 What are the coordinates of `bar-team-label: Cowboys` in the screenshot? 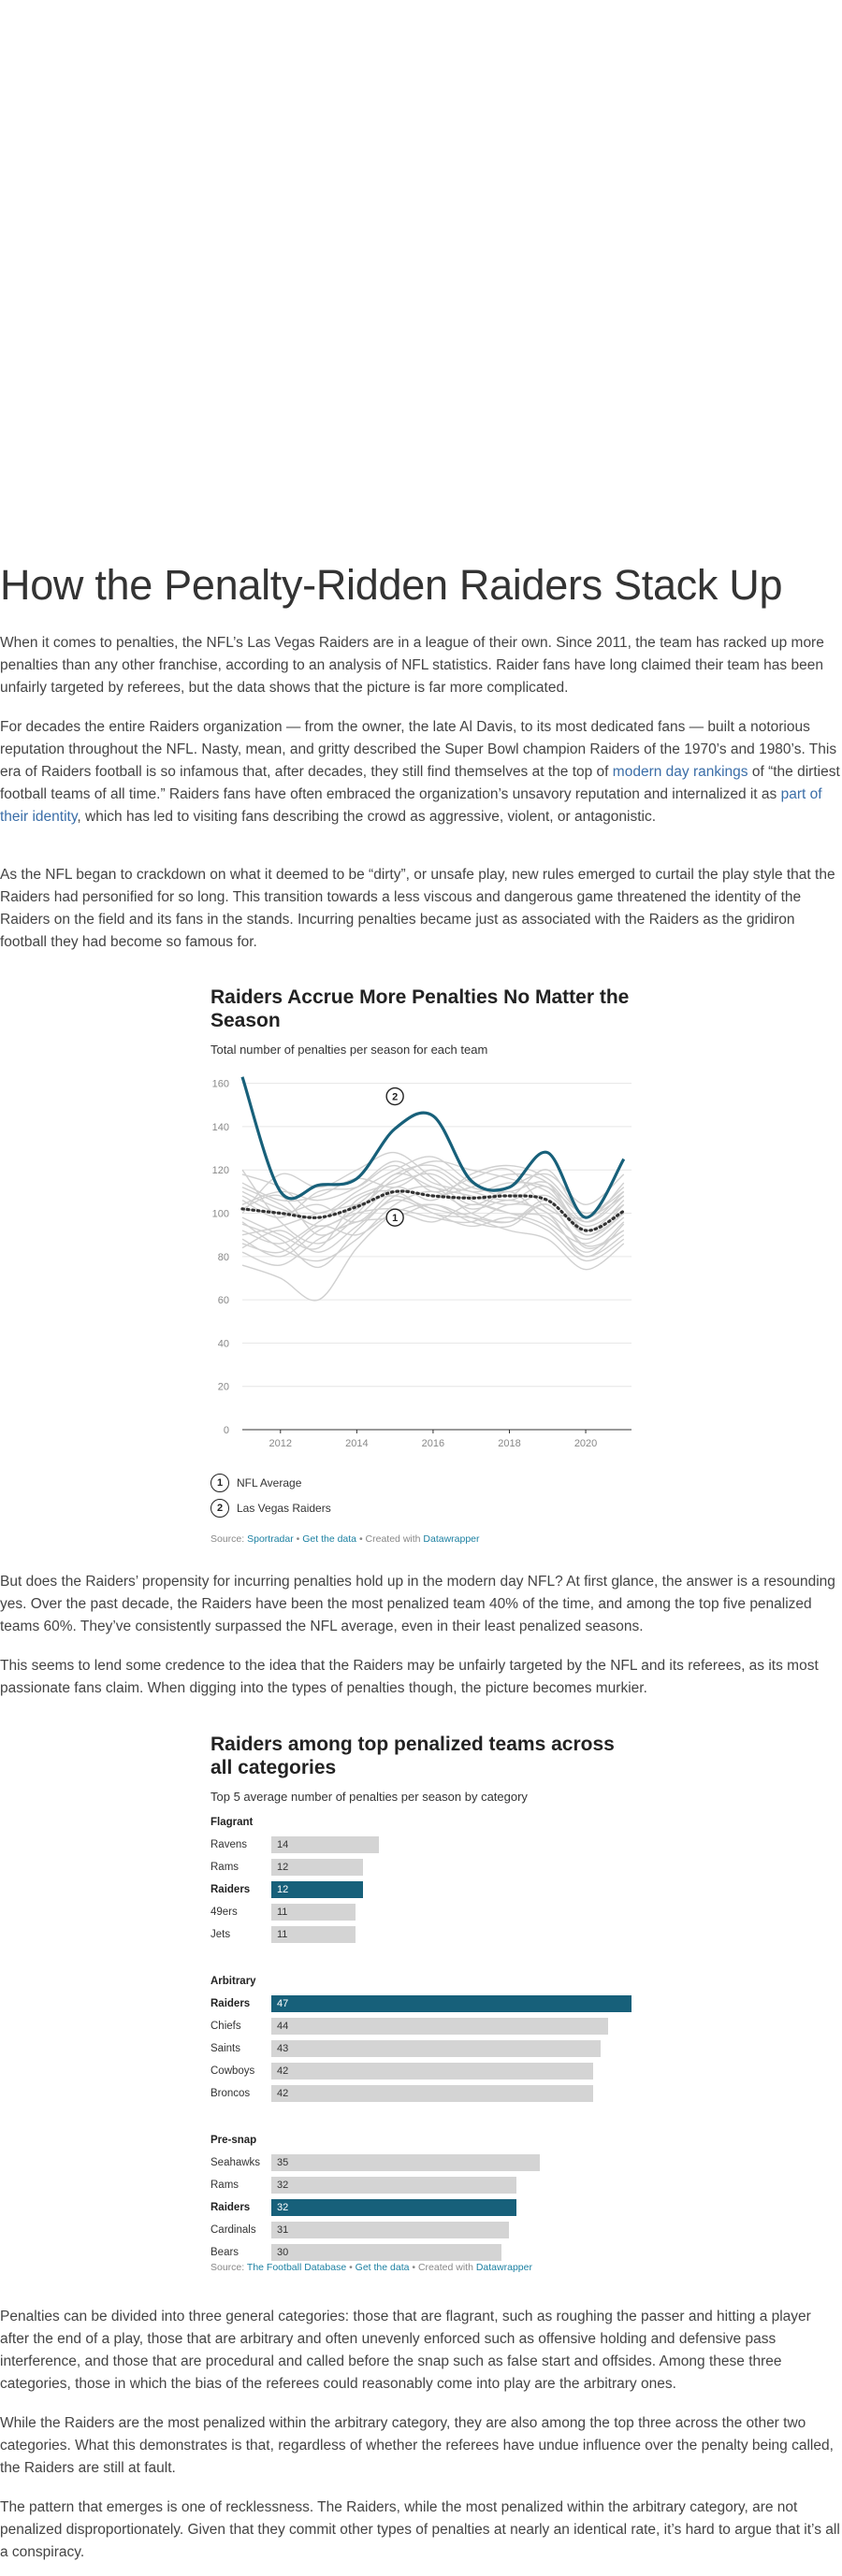 It's located at (232, 2071).